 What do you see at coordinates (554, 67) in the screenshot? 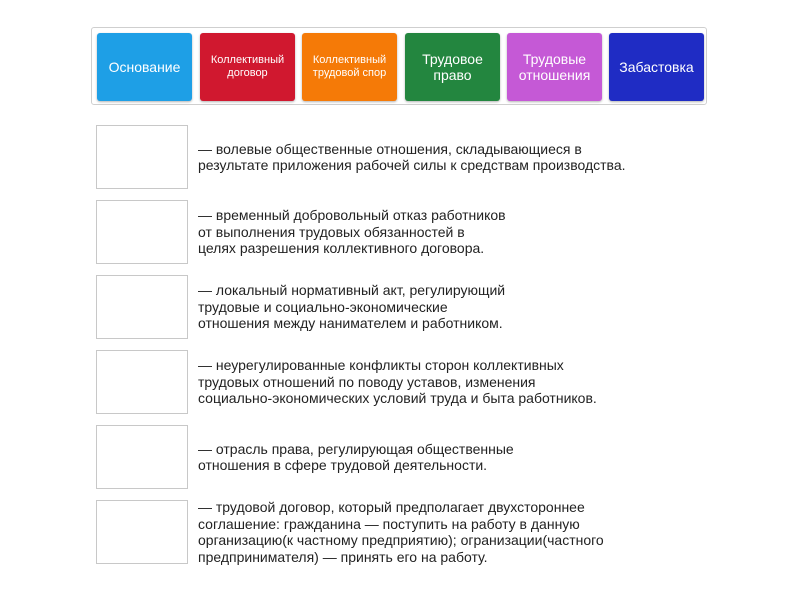
I see `answer-tile: Трудовые отношения` at bounding box center [554, 67].